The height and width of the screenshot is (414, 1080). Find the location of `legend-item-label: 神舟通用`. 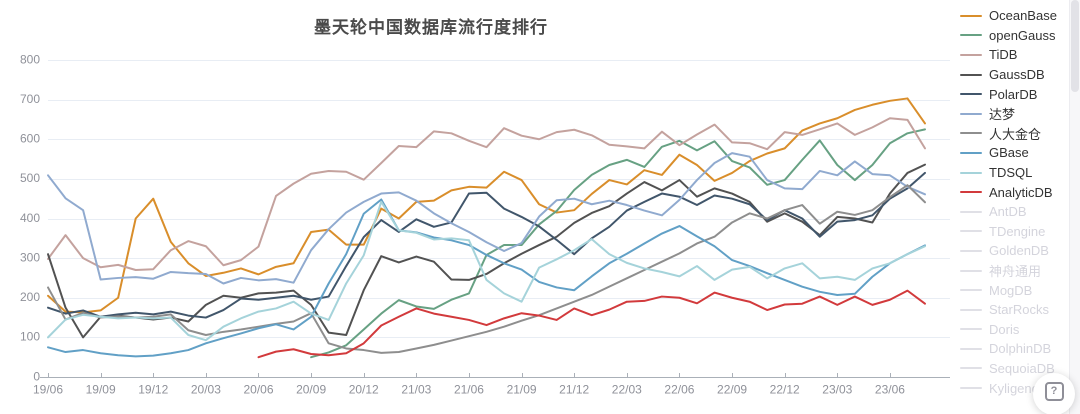

legend-item-label: 神舟通用 is located at coordinates (1015, 272).